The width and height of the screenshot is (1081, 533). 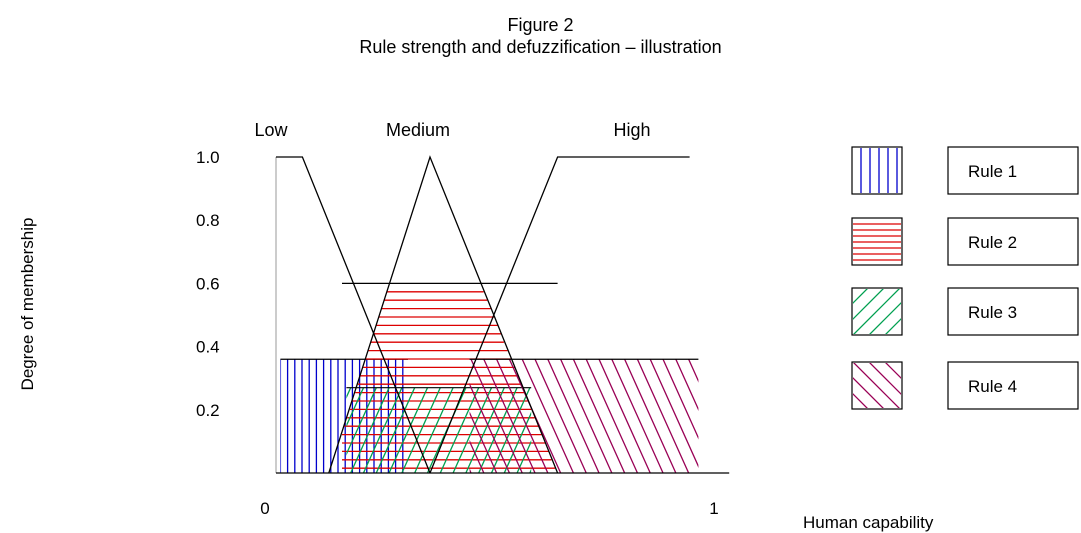 I want to click on y-axis-label: Degree of membership, so click(x=27, y=304).